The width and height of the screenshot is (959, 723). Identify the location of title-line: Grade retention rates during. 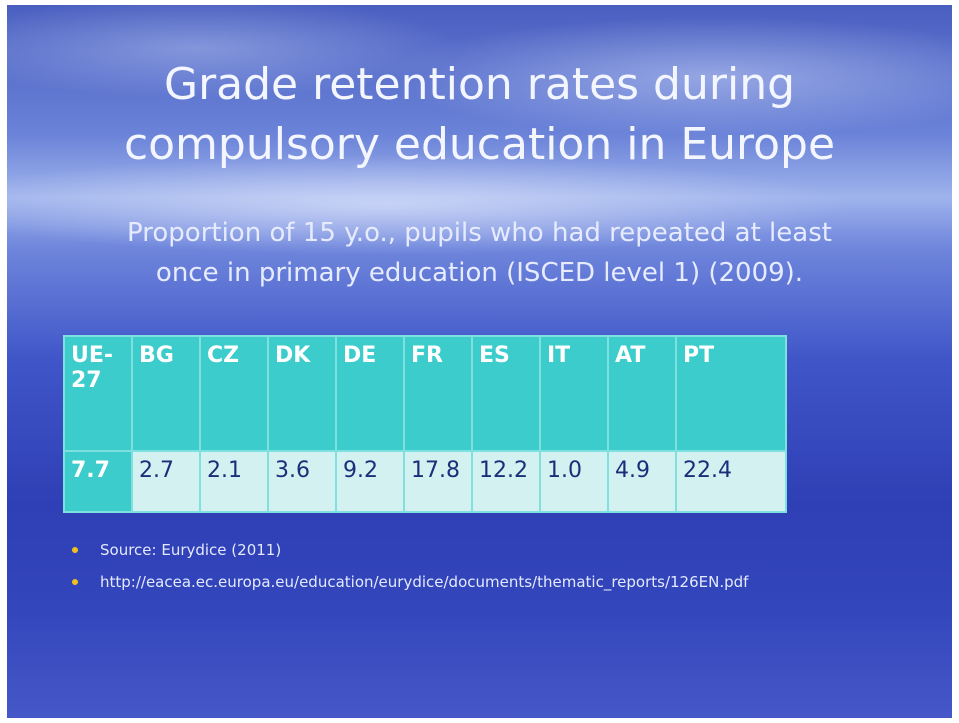
(479, 84).